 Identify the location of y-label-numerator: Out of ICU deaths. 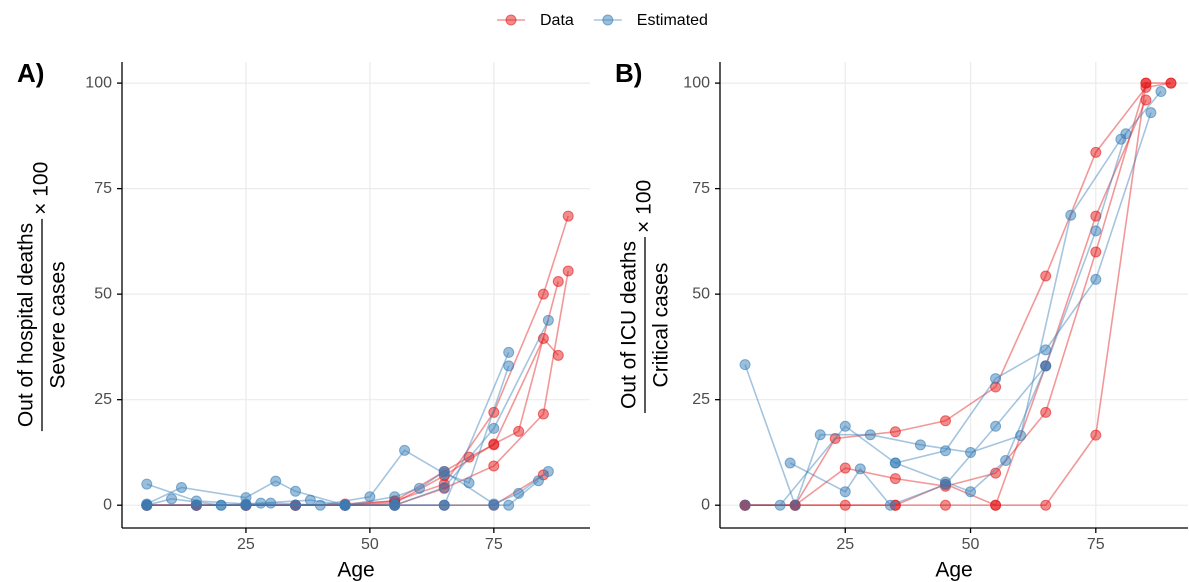
(629, 325).